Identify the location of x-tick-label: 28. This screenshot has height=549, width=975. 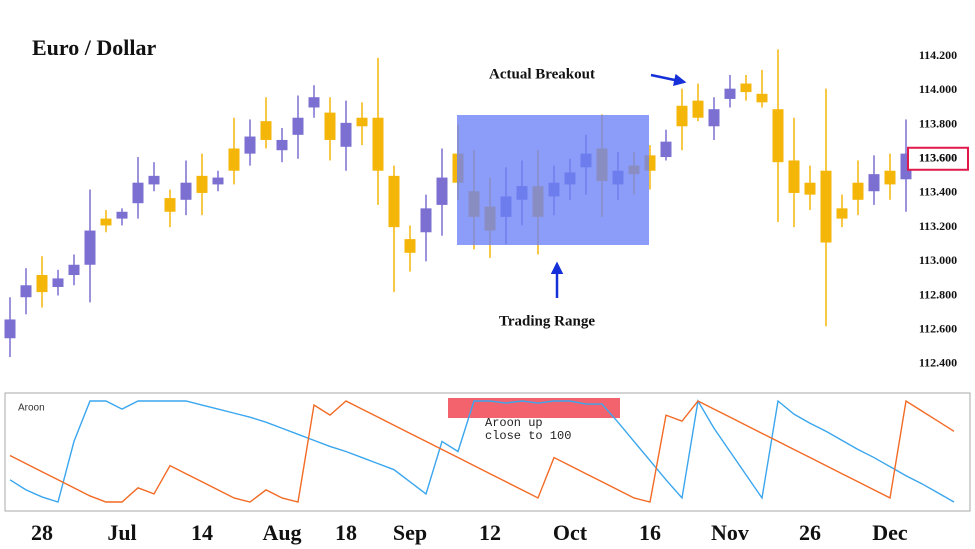
(42, 532).